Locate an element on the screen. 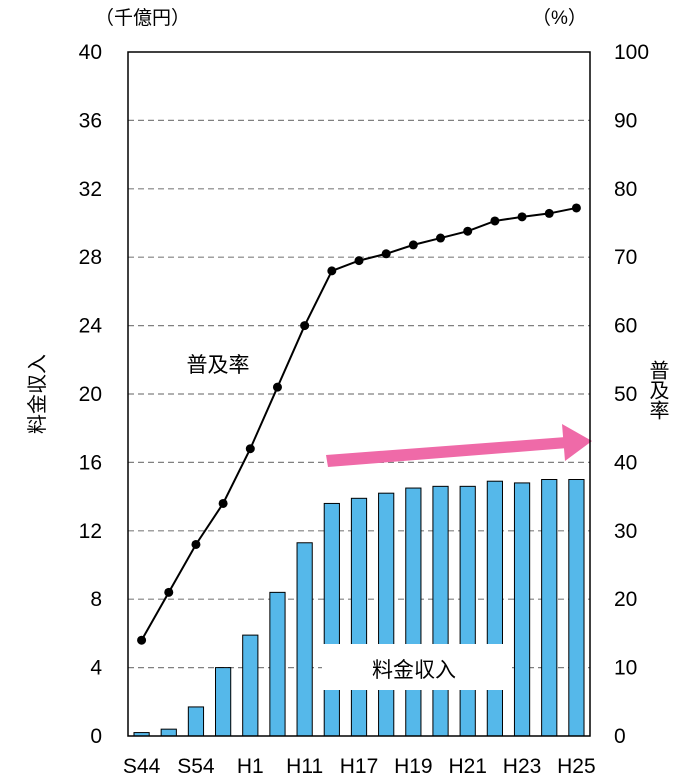  right-tick-label: 0 is located at coordinates (620, 736).